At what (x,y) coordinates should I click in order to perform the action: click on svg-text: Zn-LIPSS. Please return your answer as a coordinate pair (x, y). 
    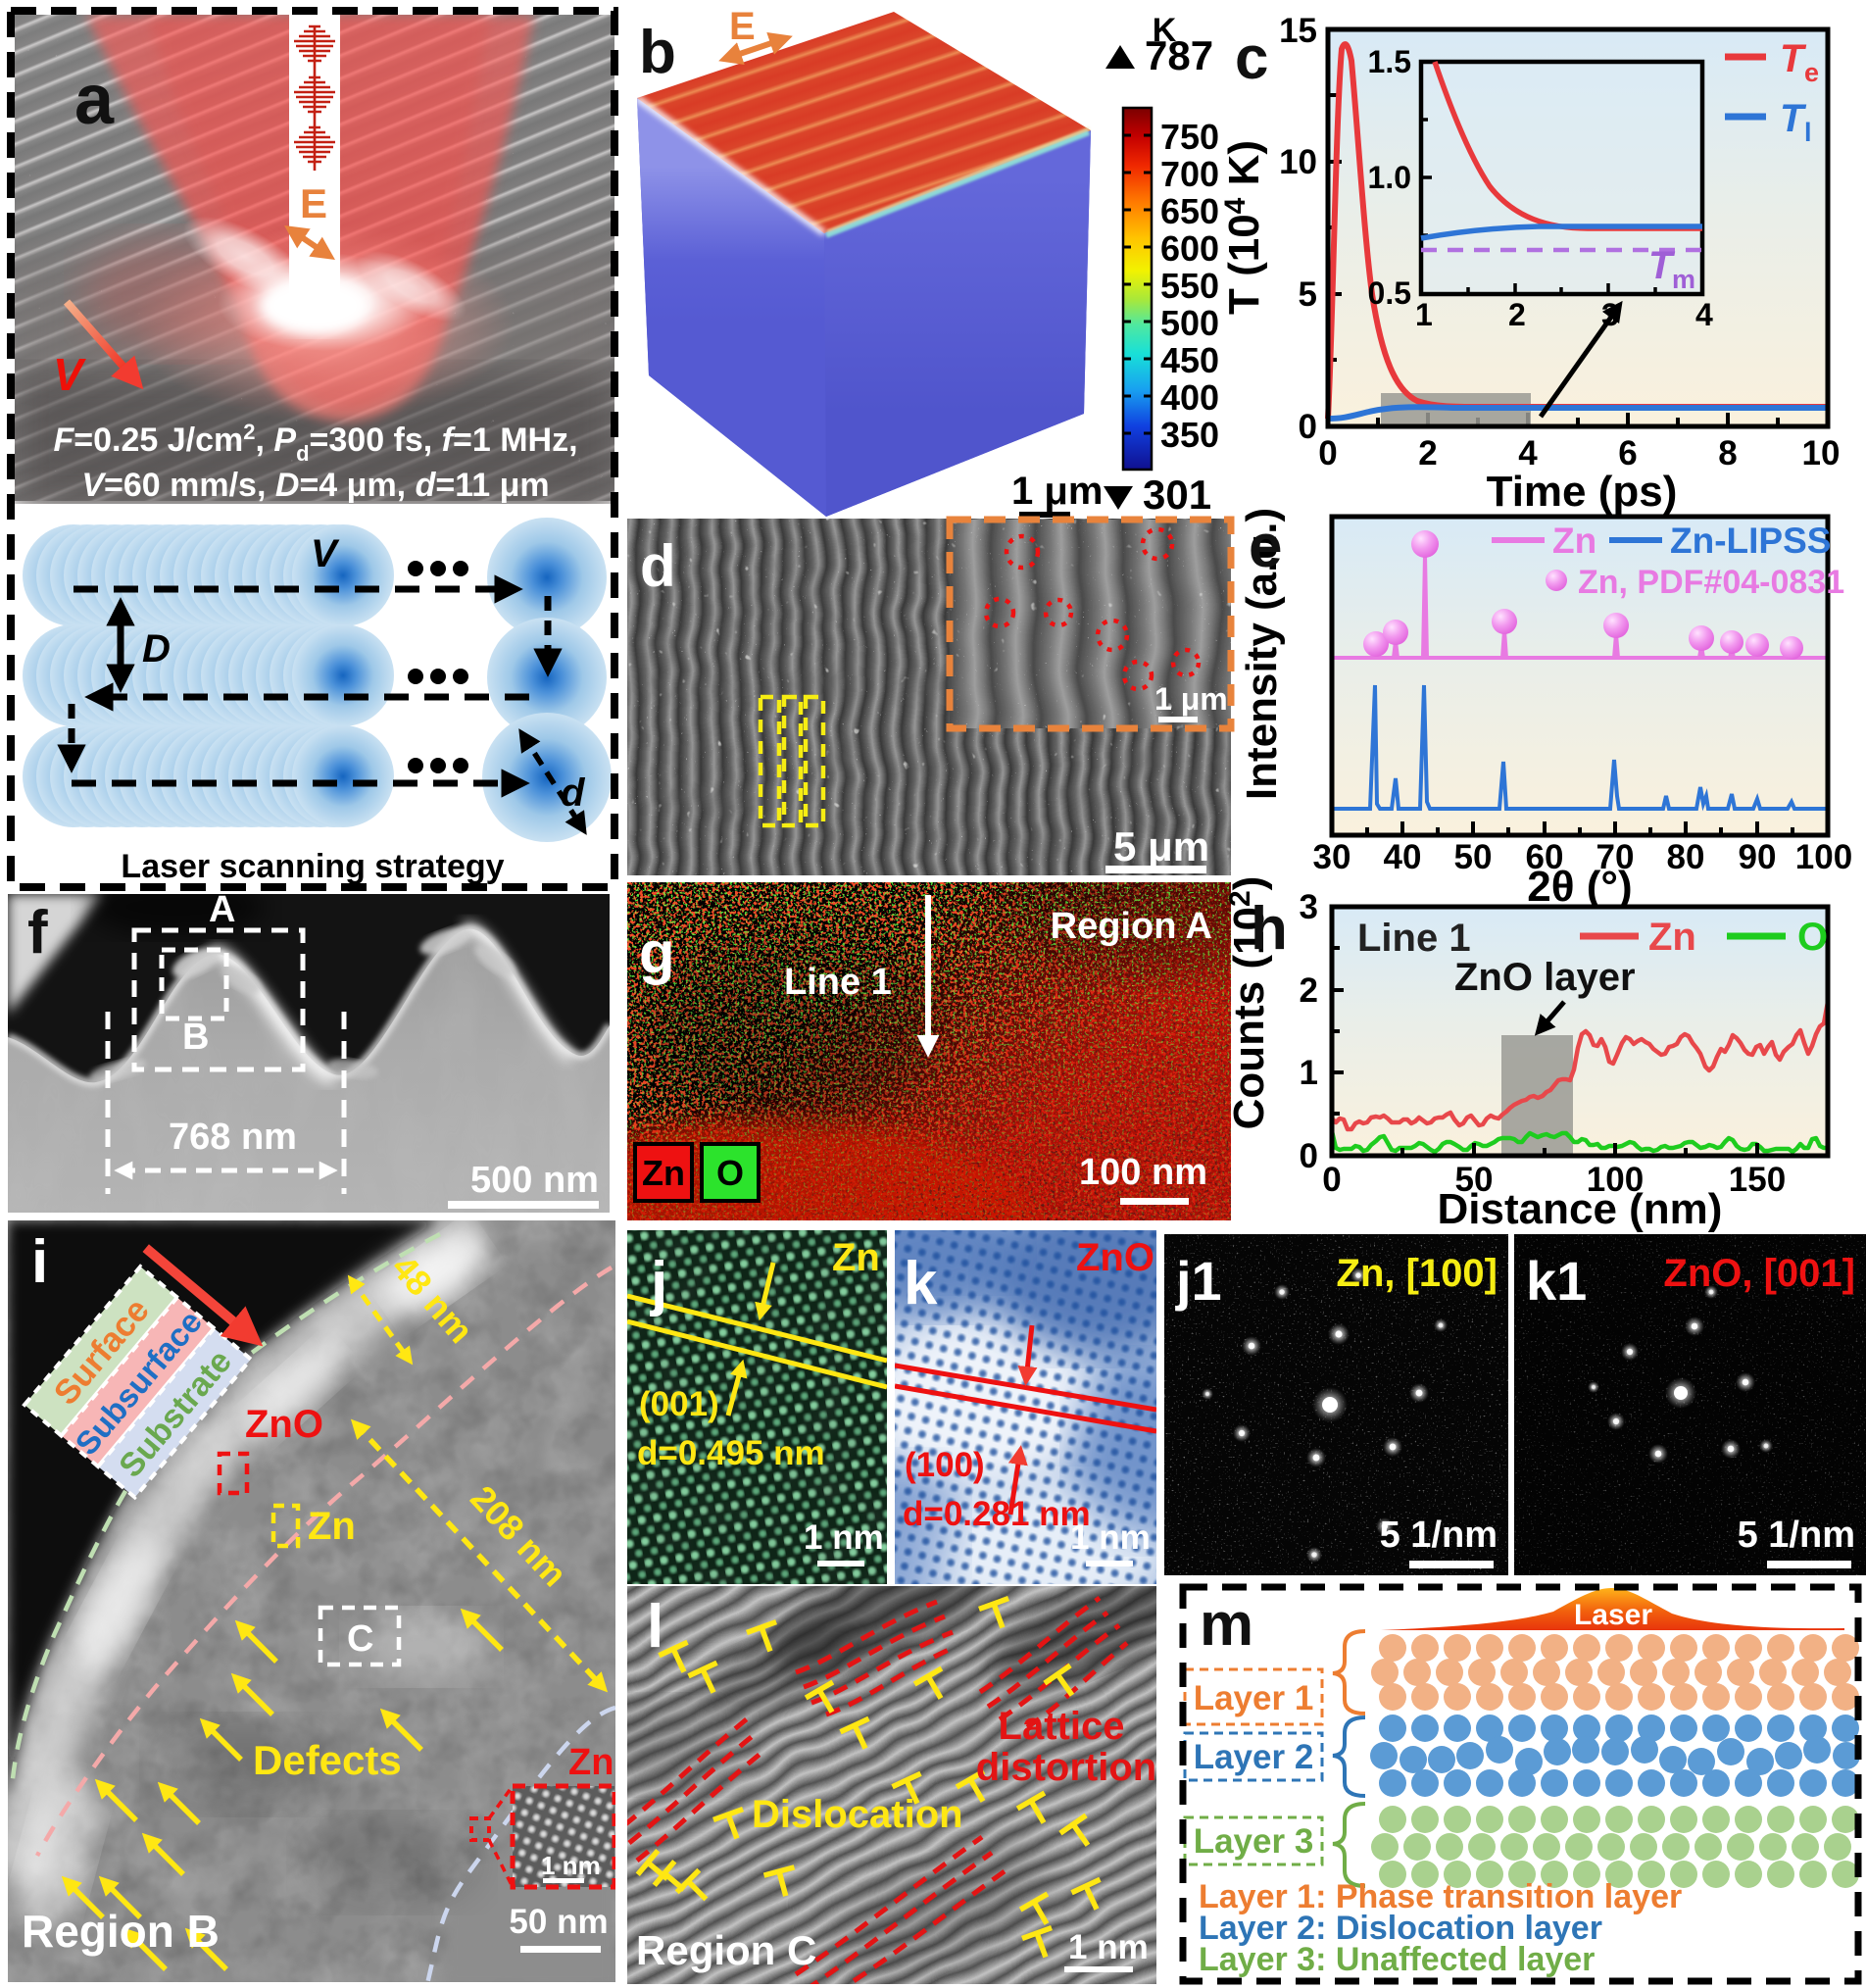
    Looking at the image, I should click on (1751, 541).